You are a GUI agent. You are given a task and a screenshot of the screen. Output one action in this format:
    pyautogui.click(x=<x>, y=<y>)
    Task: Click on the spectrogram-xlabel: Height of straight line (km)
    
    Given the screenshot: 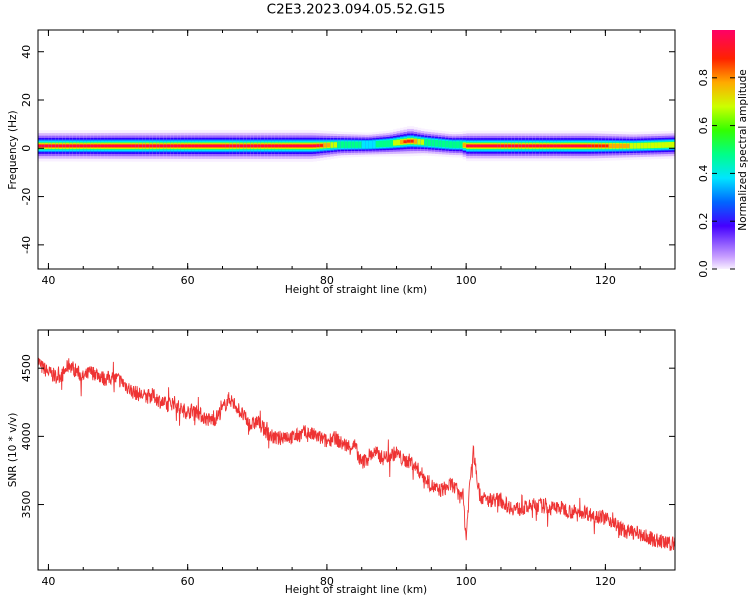 What is the action you would take?
    pyautogui.click(x=356, y=290)
    